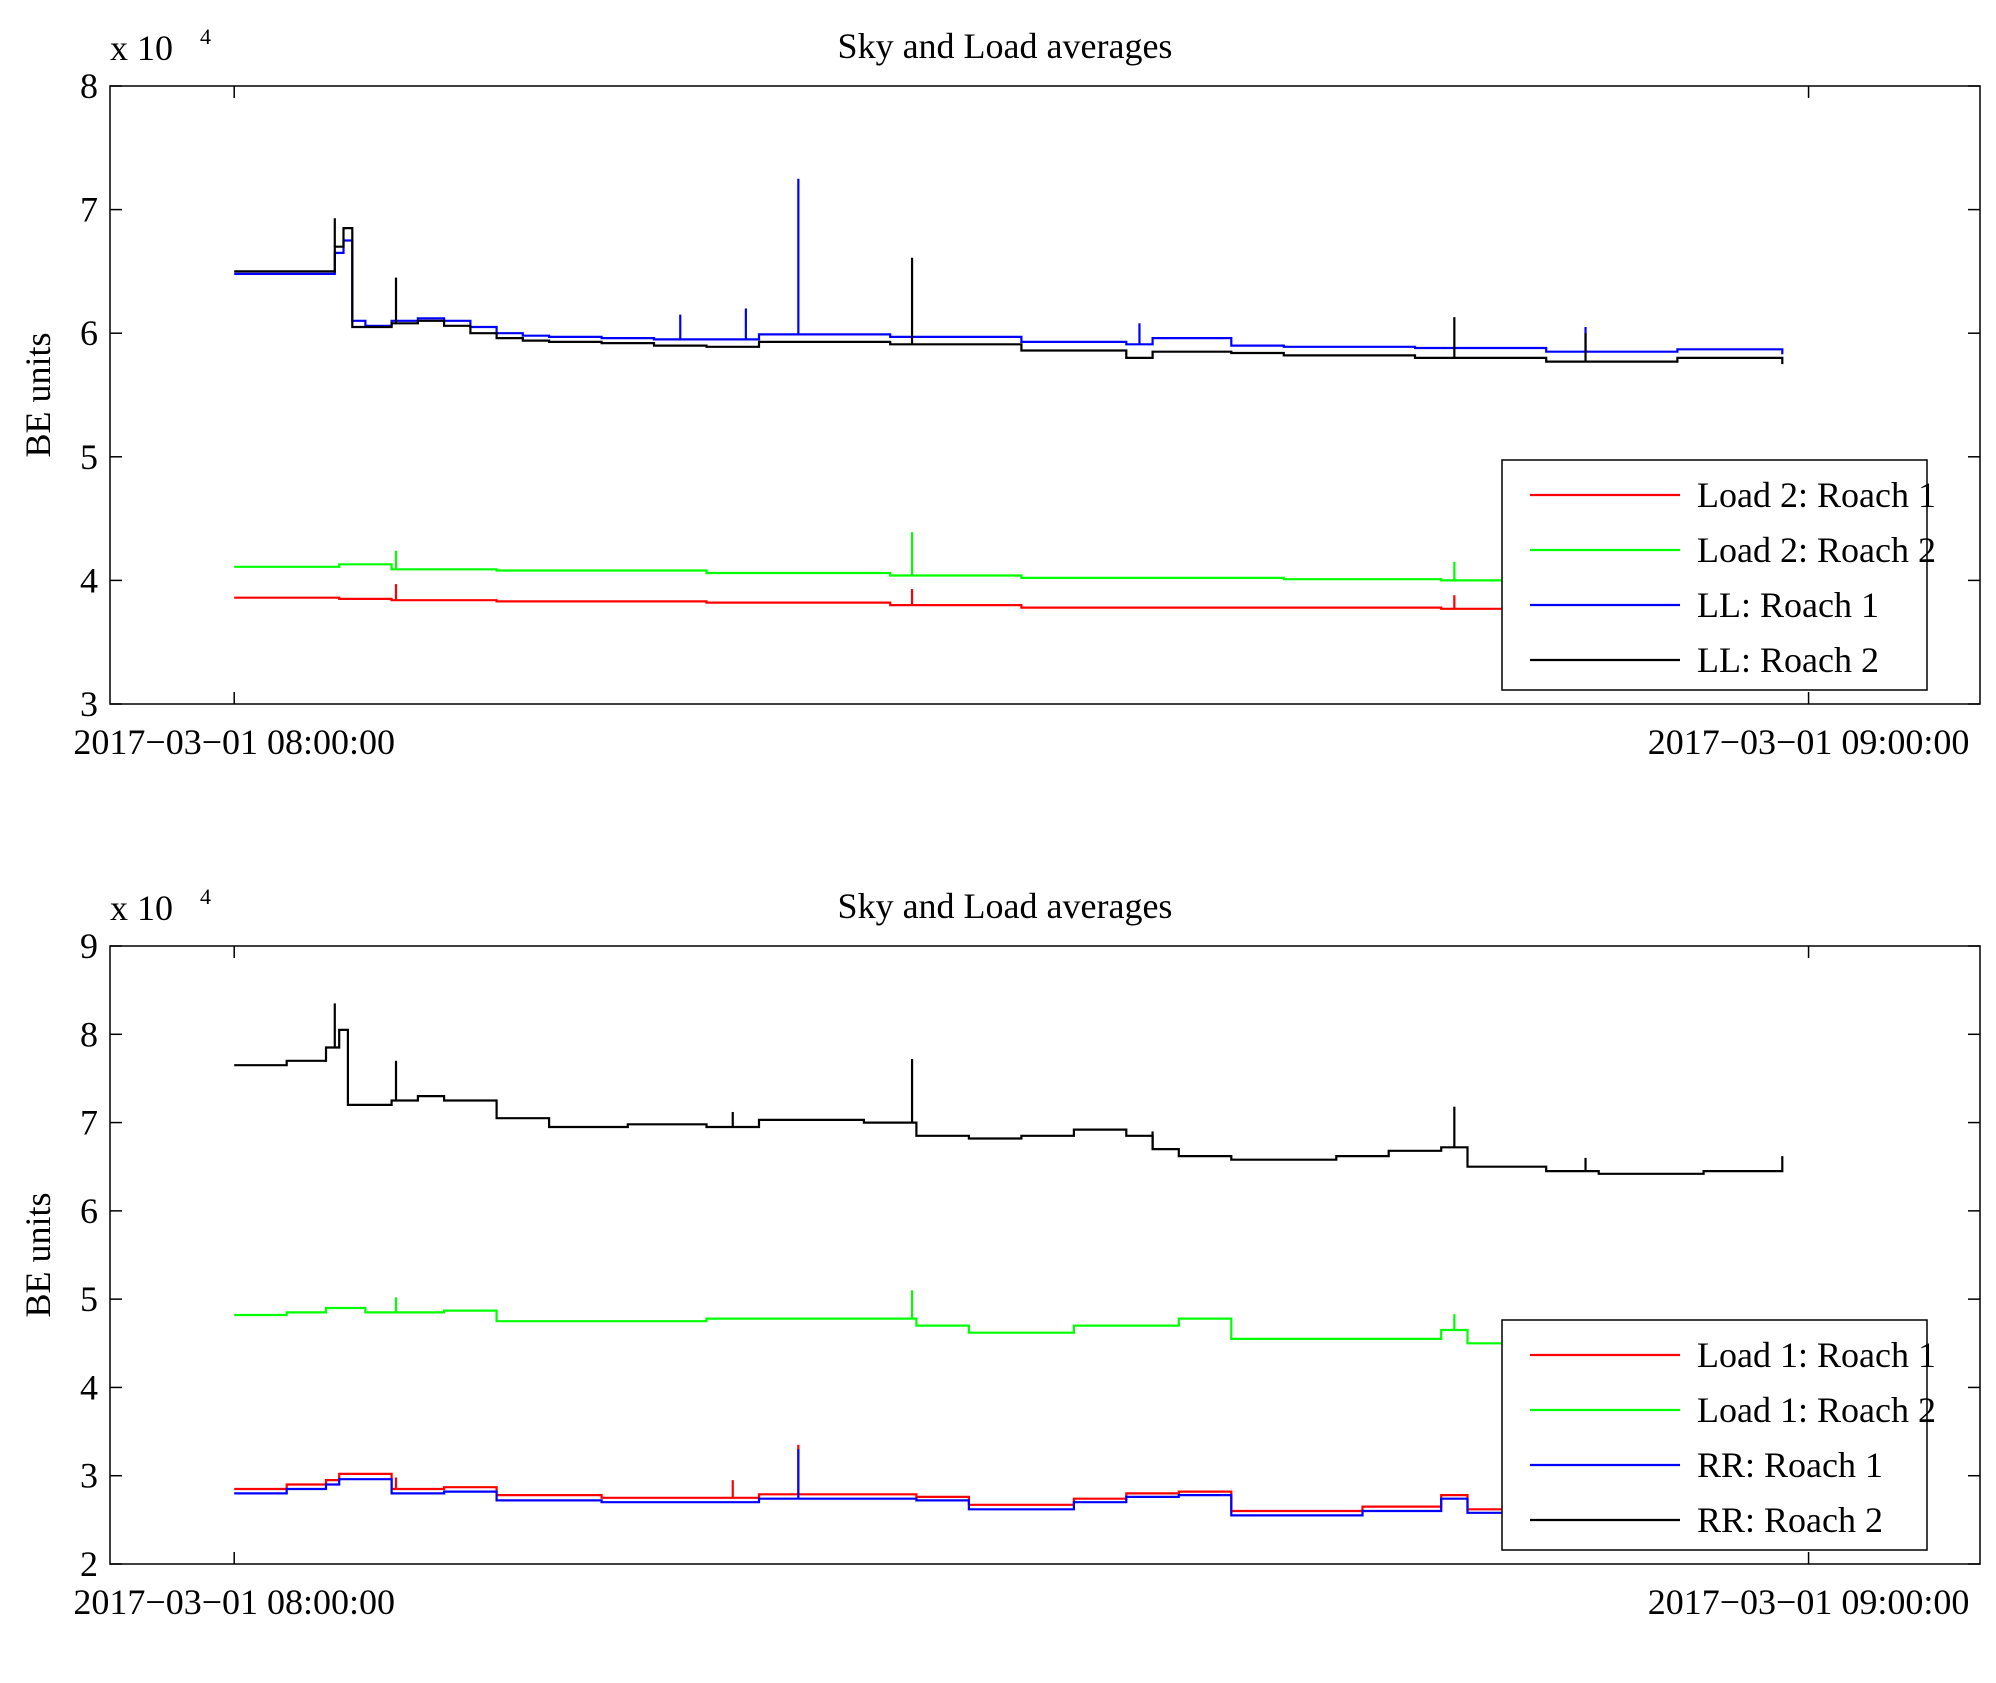 The width and height of the screenshot is (1996, 1683). I want to click on legend-label: Load 1: Roach 1, so click(1816, 1355).